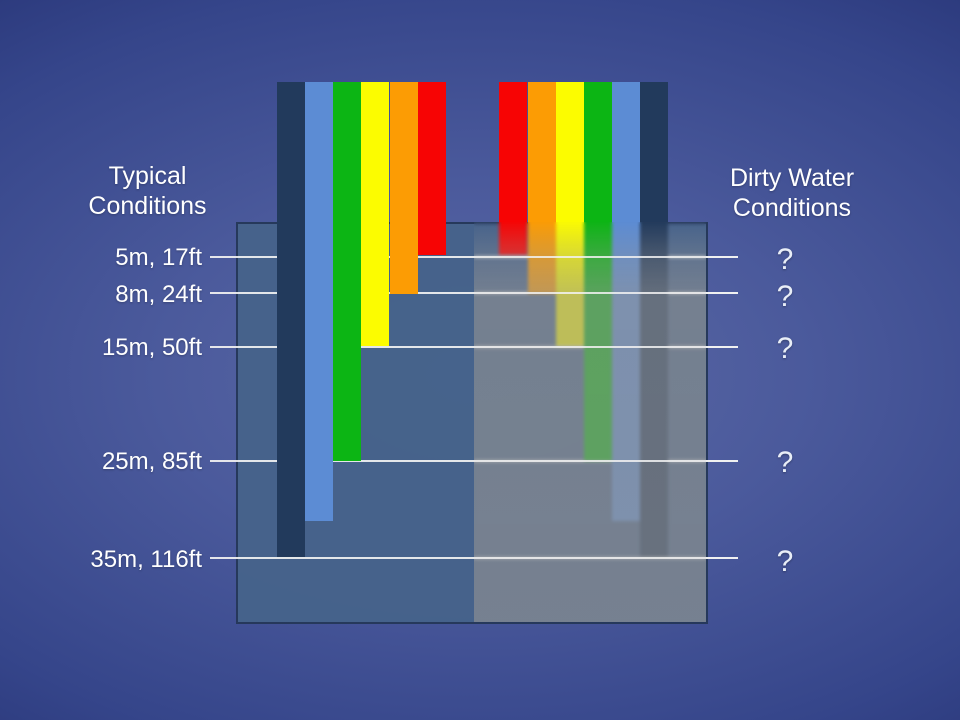 The image size is (960, 720). I want to click on right-title-line2: Conditions, so click(792, 208).